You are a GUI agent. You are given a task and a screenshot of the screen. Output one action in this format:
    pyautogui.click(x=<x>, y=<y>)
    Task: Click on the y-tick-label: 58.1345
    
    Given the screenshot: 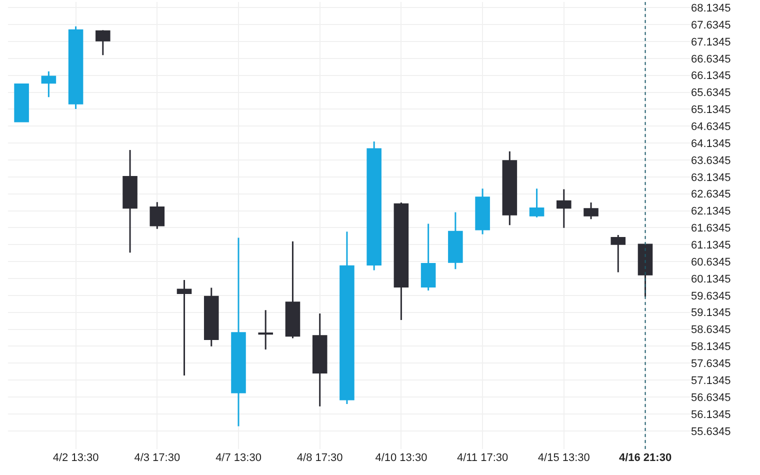 What is the action you would take?
    pyautogui.click(x=711, y=347)
    